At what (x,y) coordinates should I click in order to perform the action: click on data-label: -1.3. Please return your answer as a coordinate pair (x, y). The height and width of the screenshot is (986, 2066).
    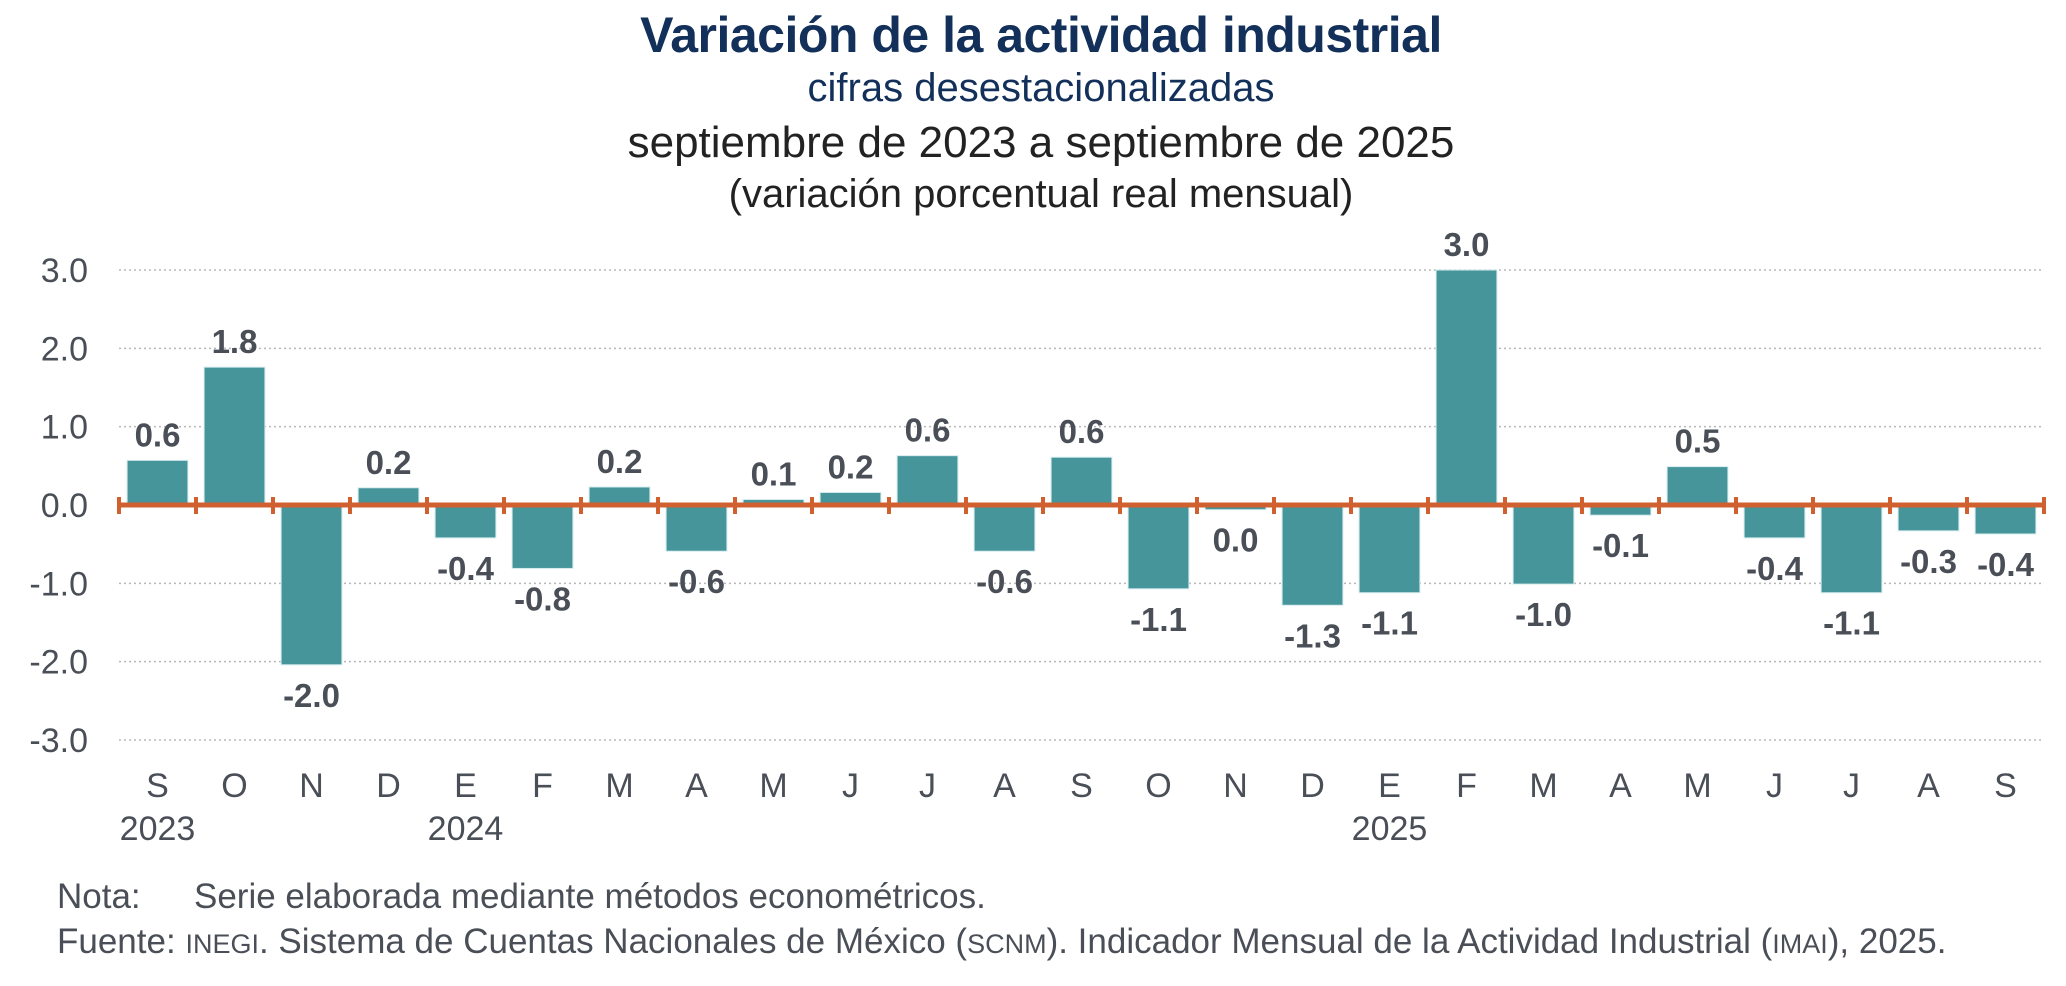
    Looking at the image, I should click on (1312, 635).